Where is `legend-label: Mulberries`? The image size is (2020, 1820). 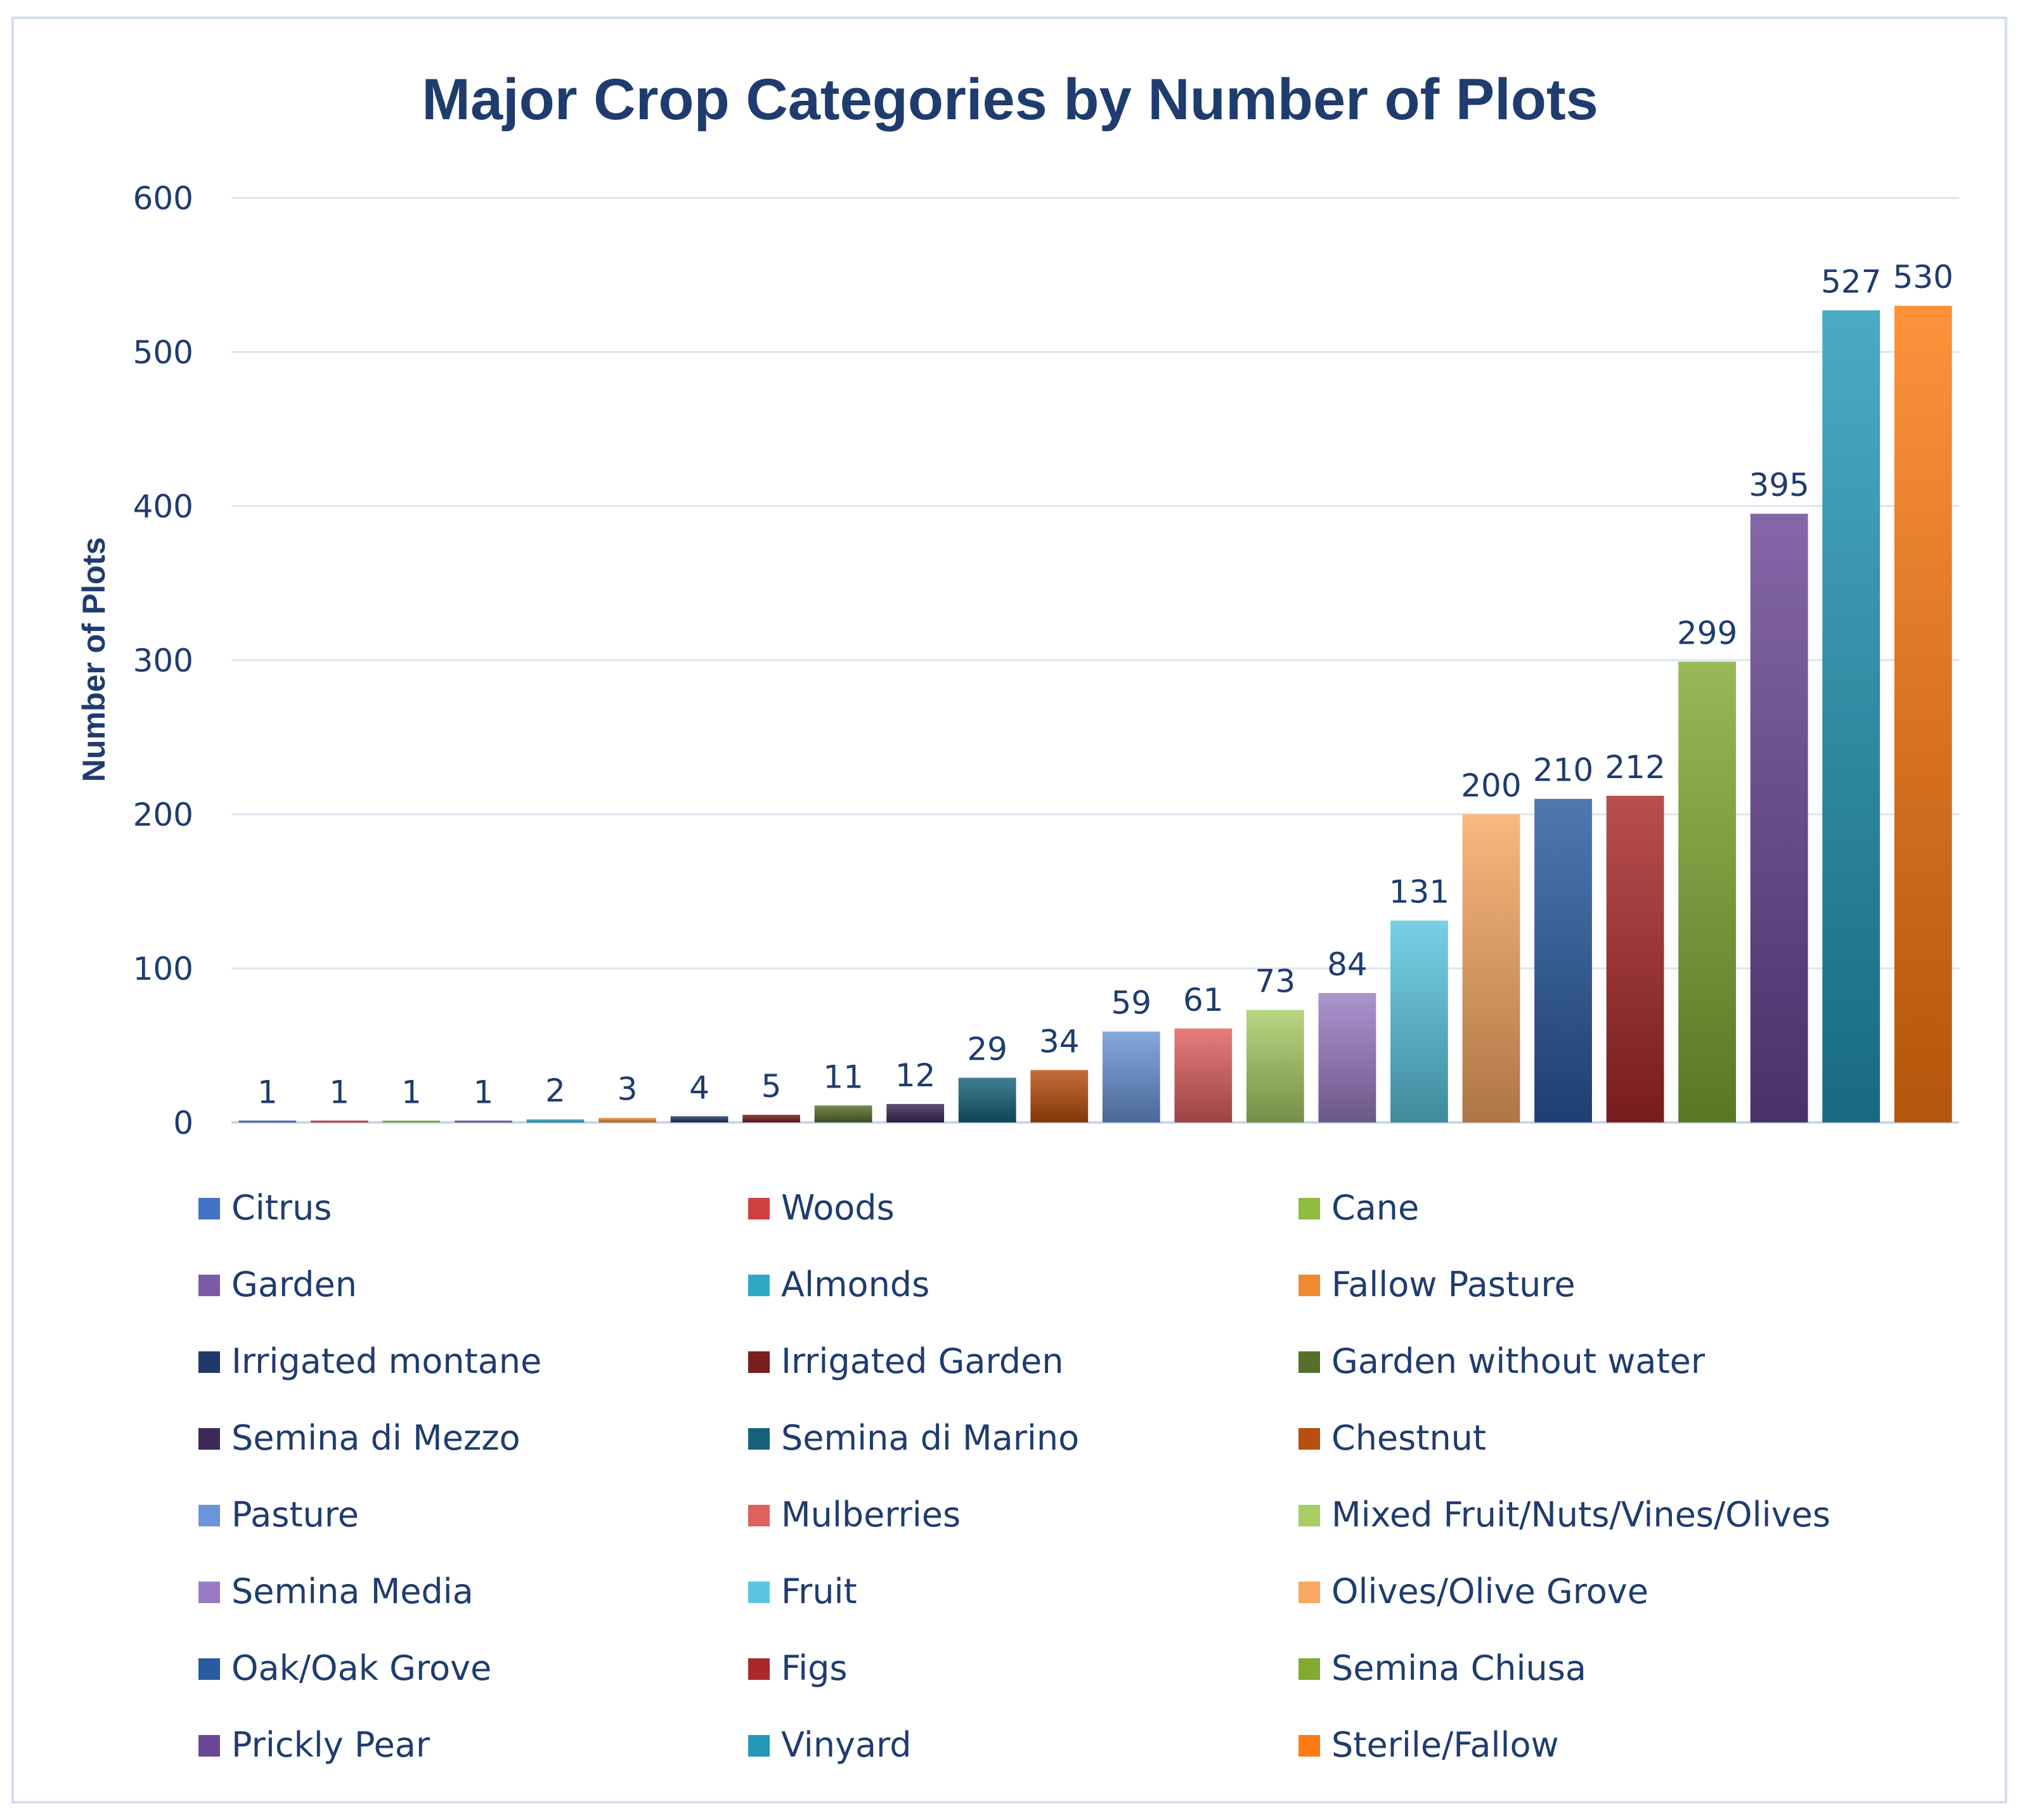
legend-label: Mulberries is located at coordinates (871, 1515).